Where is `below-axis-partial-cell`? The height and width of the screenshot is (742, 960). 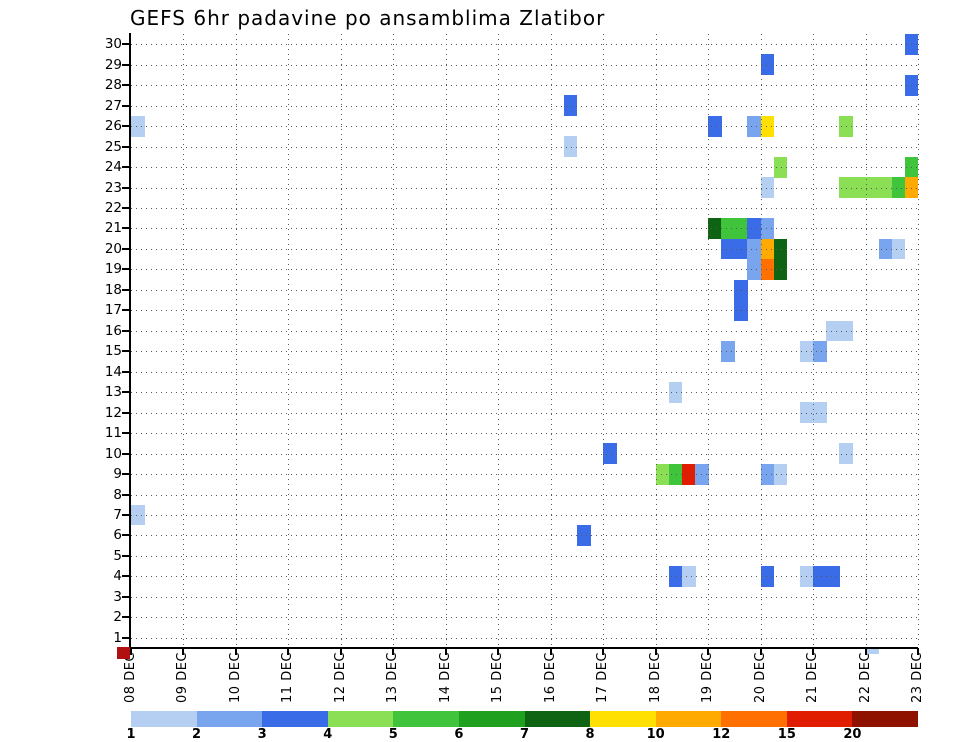 below-axis-partial-cell is located at coordinates (872, 651).